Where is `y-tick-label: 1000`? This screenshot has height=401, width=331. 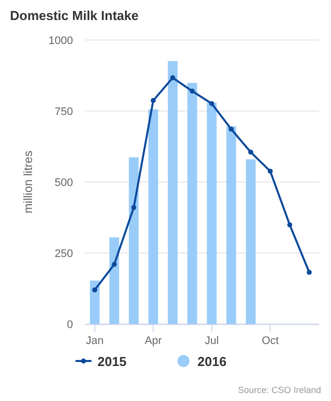 y-tick-label: 1000 is located at coordinates (60, 41).